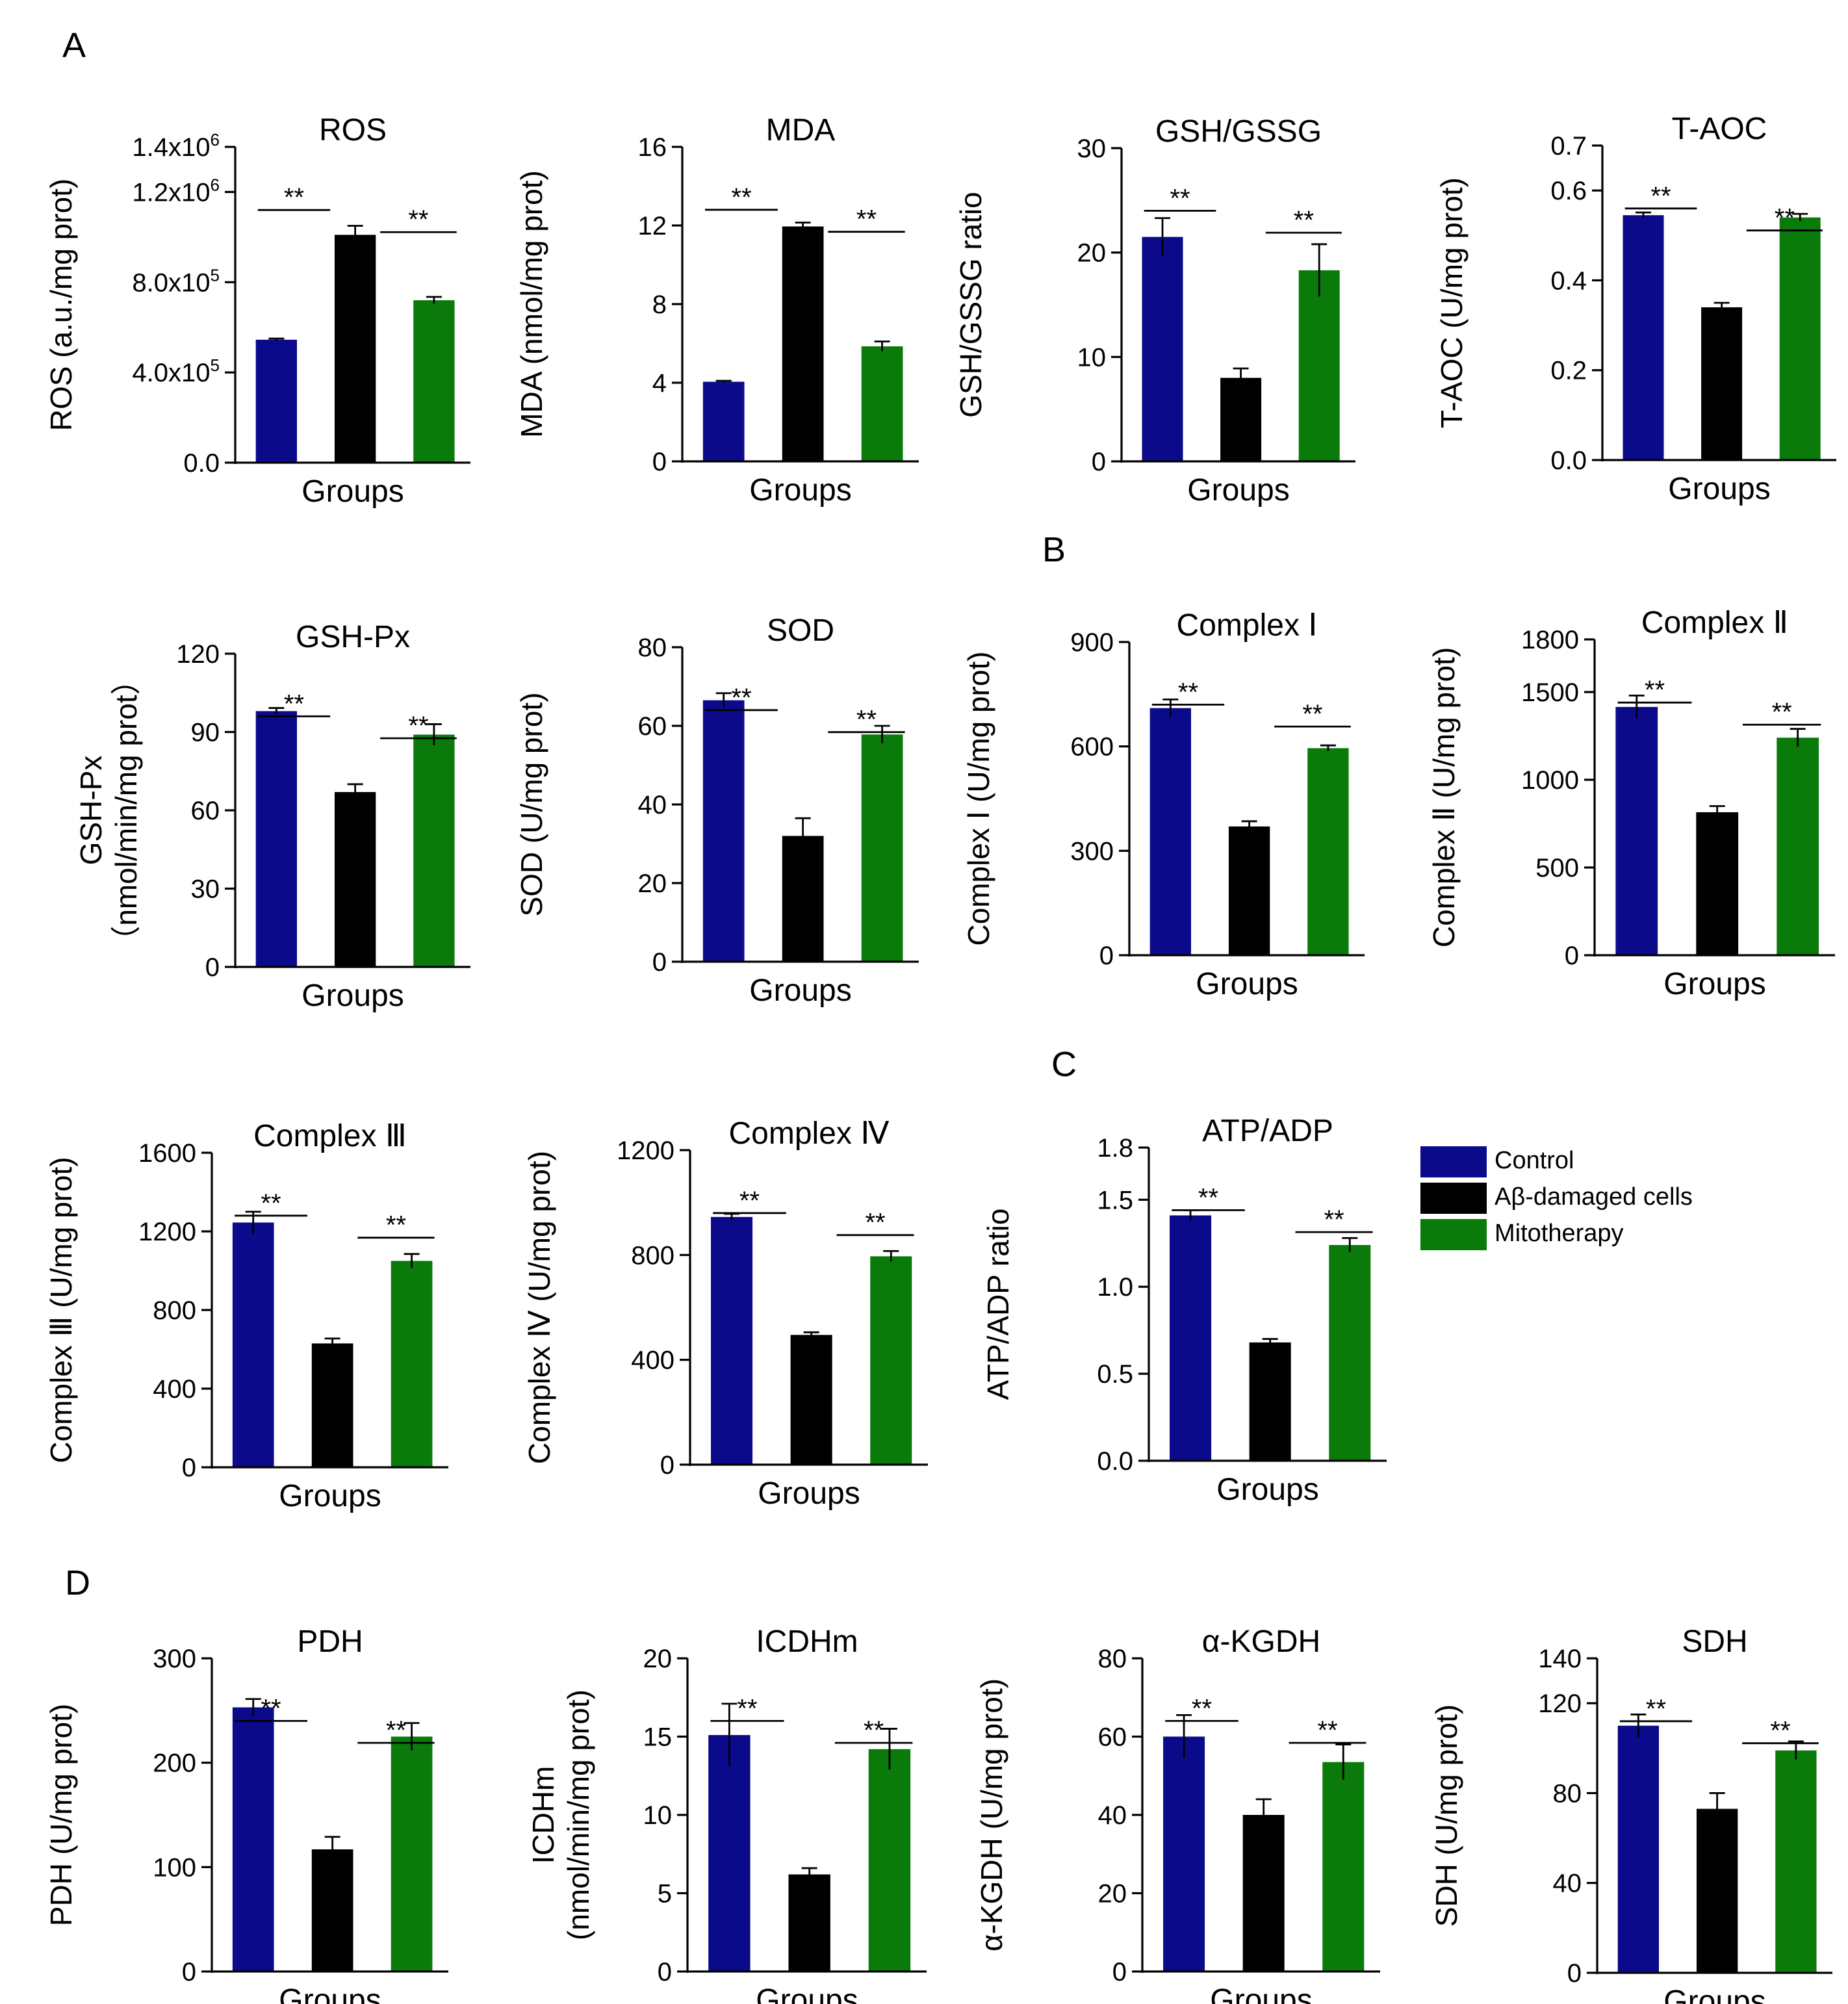 This screenshot has width=1848, height=2004. Describe the element at coordinates (1560, 1703) in the screenshot. I see `y-tick-label: 120` at that location.